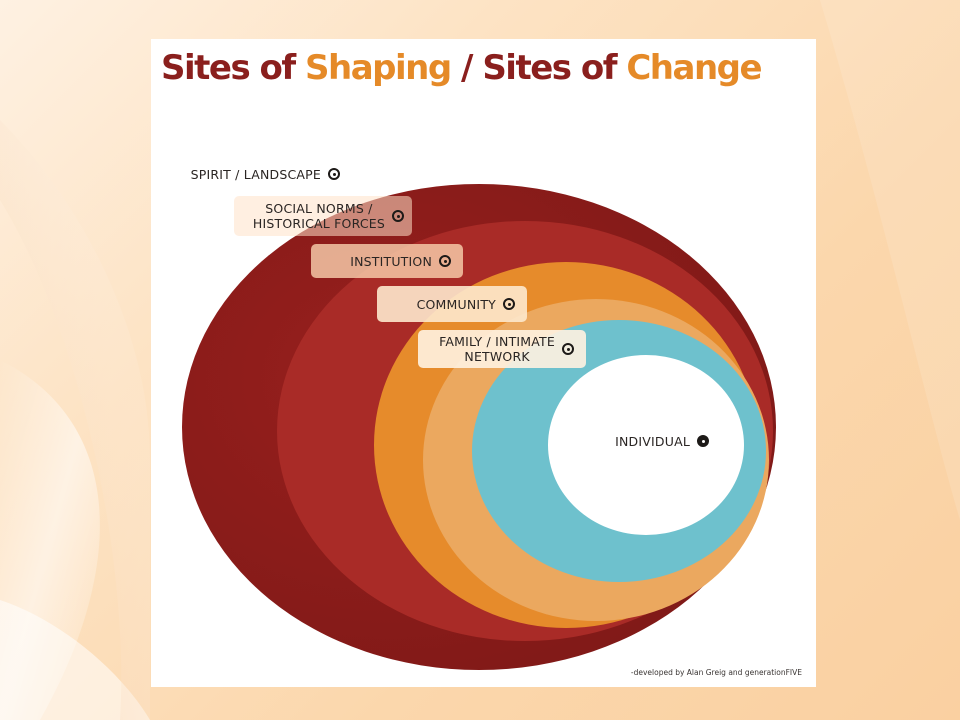 The width and height of the screenshot is (960, 720). I want to click on label-individual: INDIVIDUAL, so click(650, 441).